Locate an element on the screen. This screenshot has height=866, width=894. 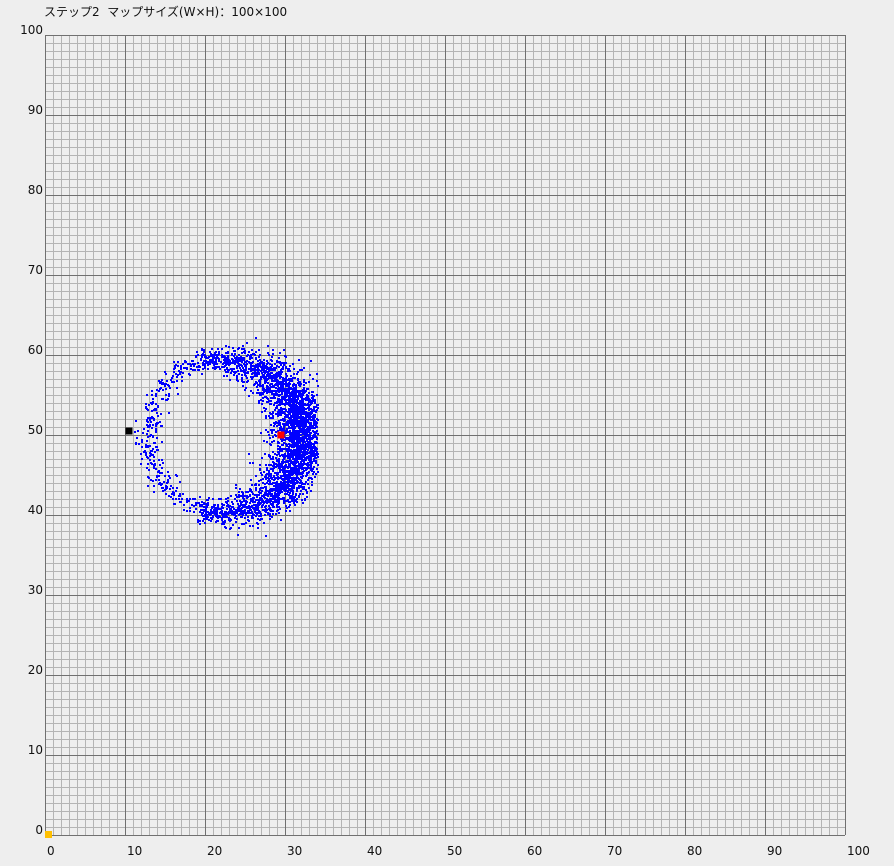
y-tick-label: 40 is located at coordinates (35, 510).